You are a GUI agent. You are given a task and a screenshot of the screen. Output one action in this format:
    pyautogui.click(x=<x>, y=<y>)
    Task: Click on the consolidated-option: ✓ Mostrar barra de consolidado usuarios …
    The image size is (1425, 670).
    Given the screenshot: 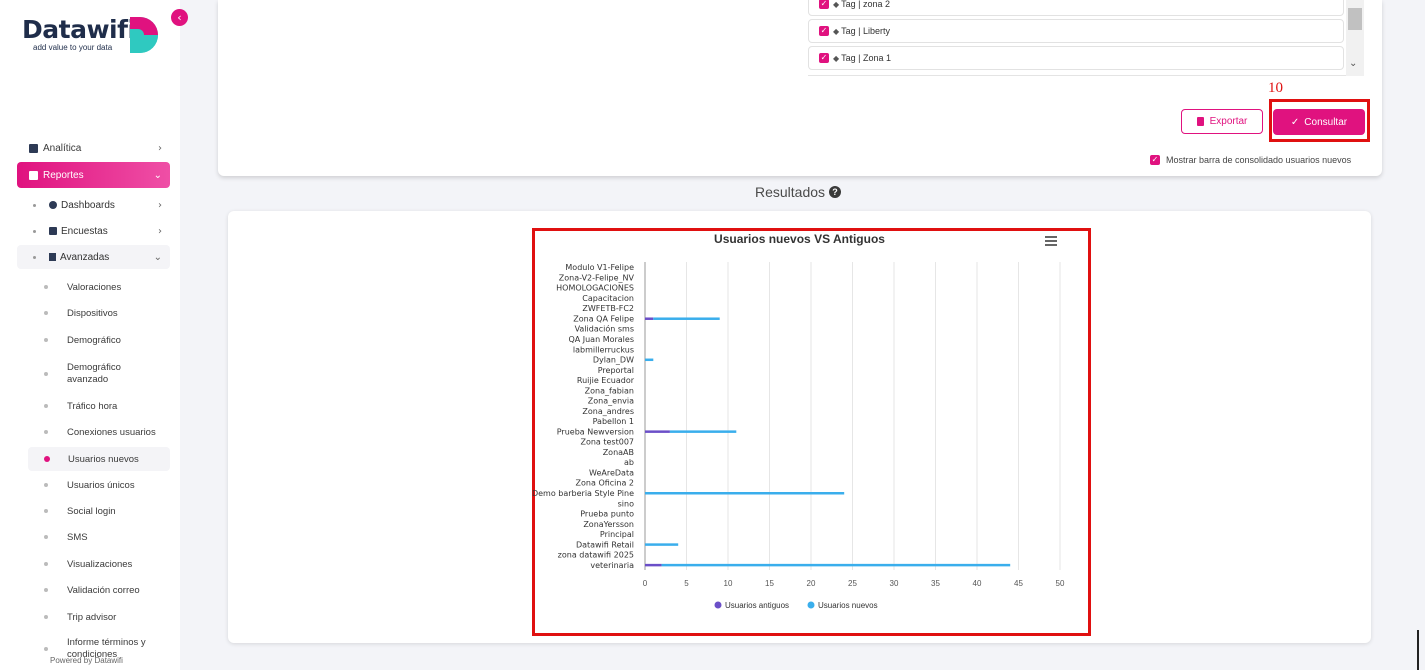 What is the action you would take?
    pyautogui.click(x=1250, y=160)
    